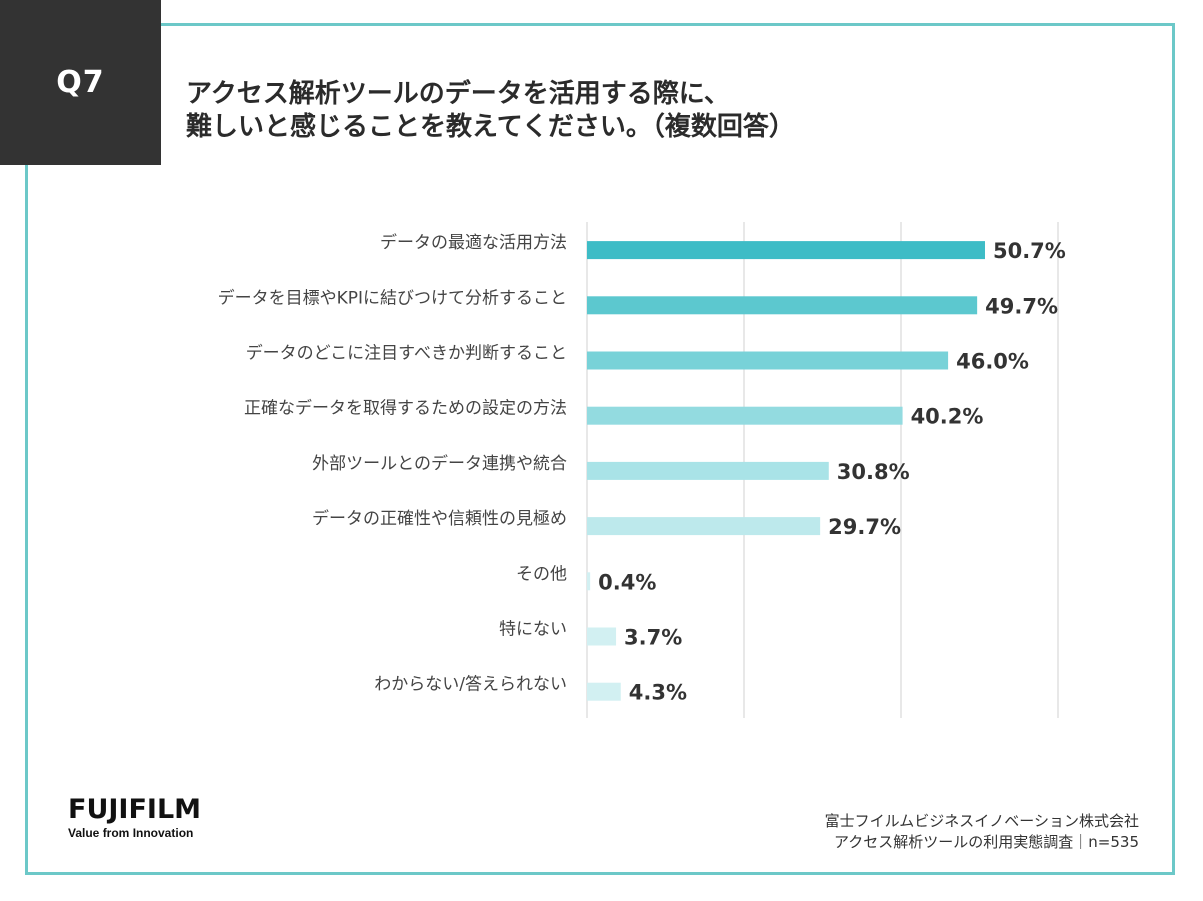 This screenshot has height=901, width=1203. I want to click on value-label: 49.7%, so click(1021, 306).